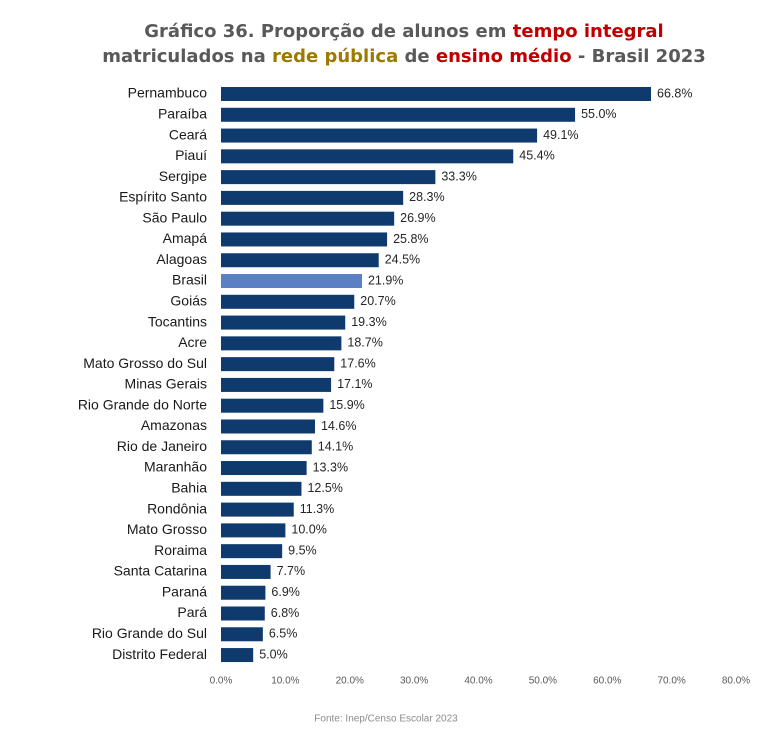 This screenshot has height=729, width=758. I want to click on title-part: - Brasil 2023, so click(639, 56).